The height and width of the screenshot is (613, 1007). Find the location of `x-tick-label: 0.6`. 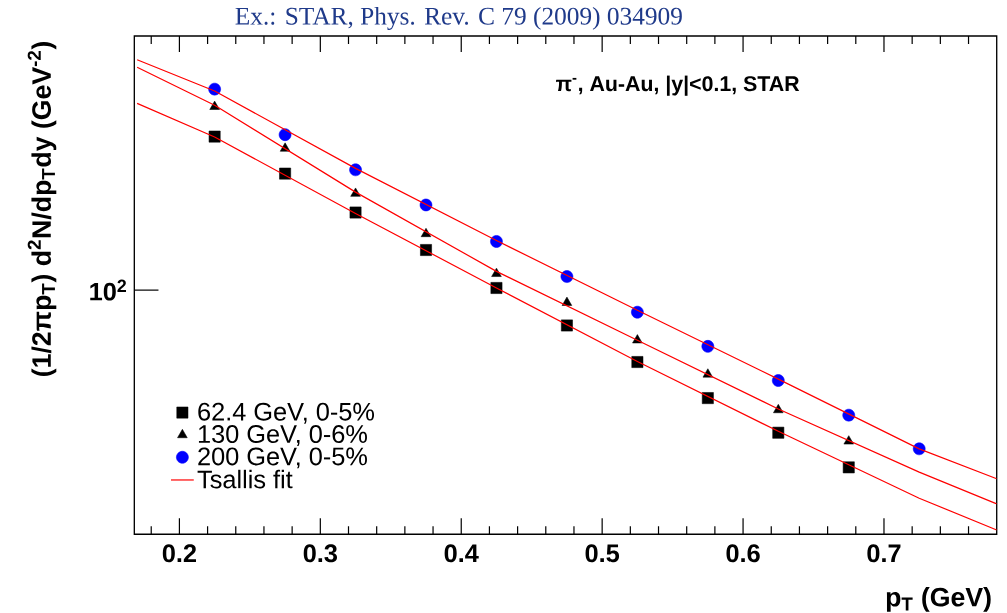

x-tick-label: 0.6 is located at coordinates (743, 553).